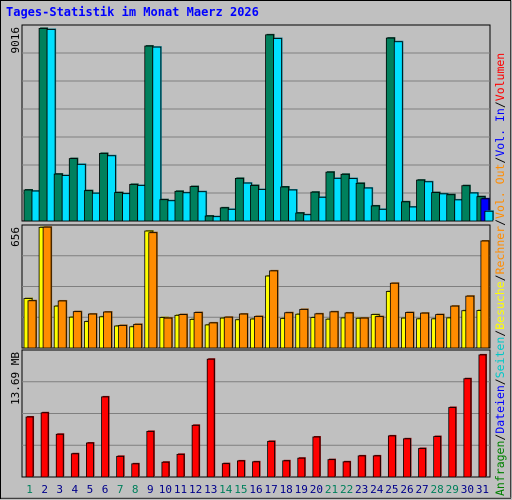 The width and height of the screenshot is (512, 500). Describe the element at coordinates (150, 489) in the screenshot. I see `x-tick-label-day-9: 9` at that location.